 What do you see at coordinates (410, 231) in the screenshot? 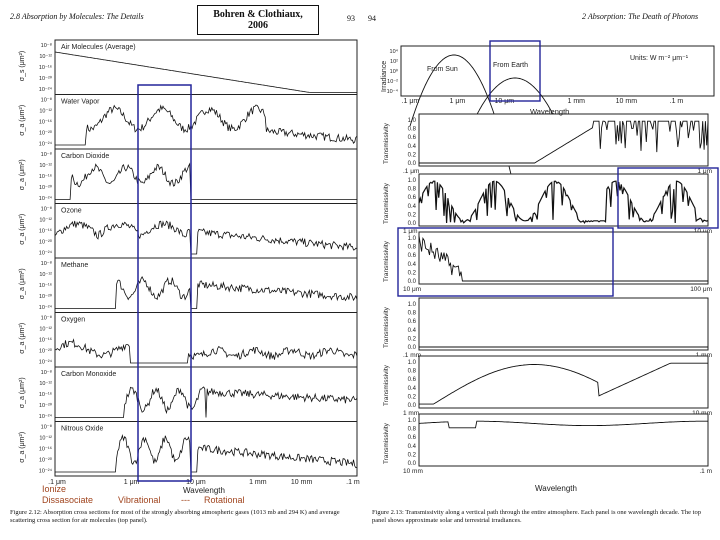
I see `panel-left-wavelength: 1 μm` at bounding box center [410, 231].